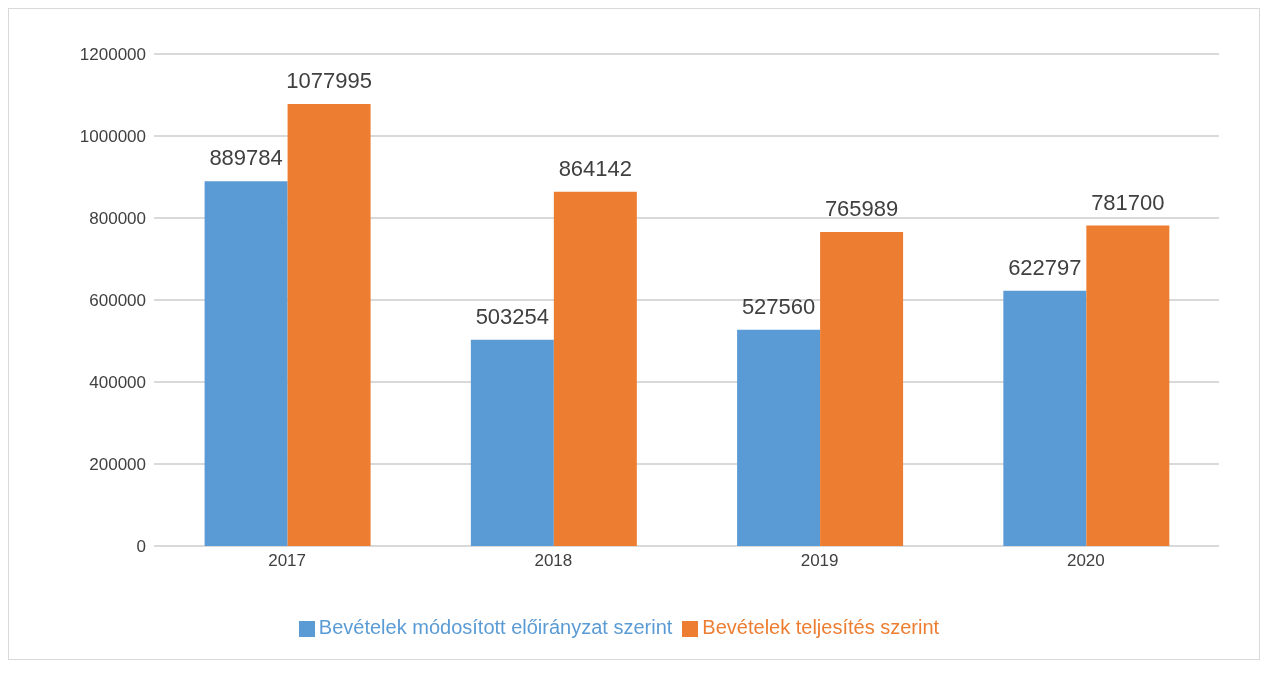  What do you see at coordinates (512, 316) in the screenshot?
I see `data-label: 503254` at bounding box center [512, 316].